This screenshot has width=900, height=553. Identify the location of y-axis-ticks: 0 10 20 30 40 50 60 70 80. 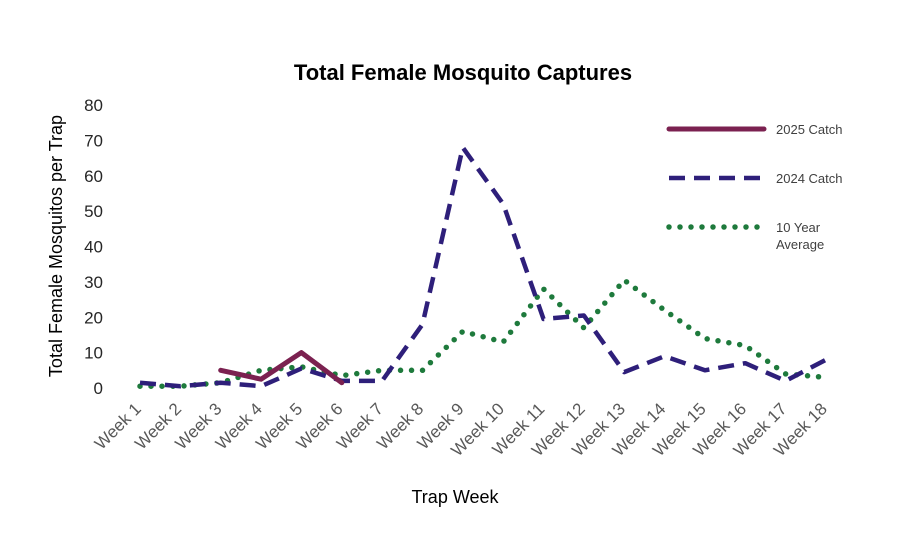
(93, 247).